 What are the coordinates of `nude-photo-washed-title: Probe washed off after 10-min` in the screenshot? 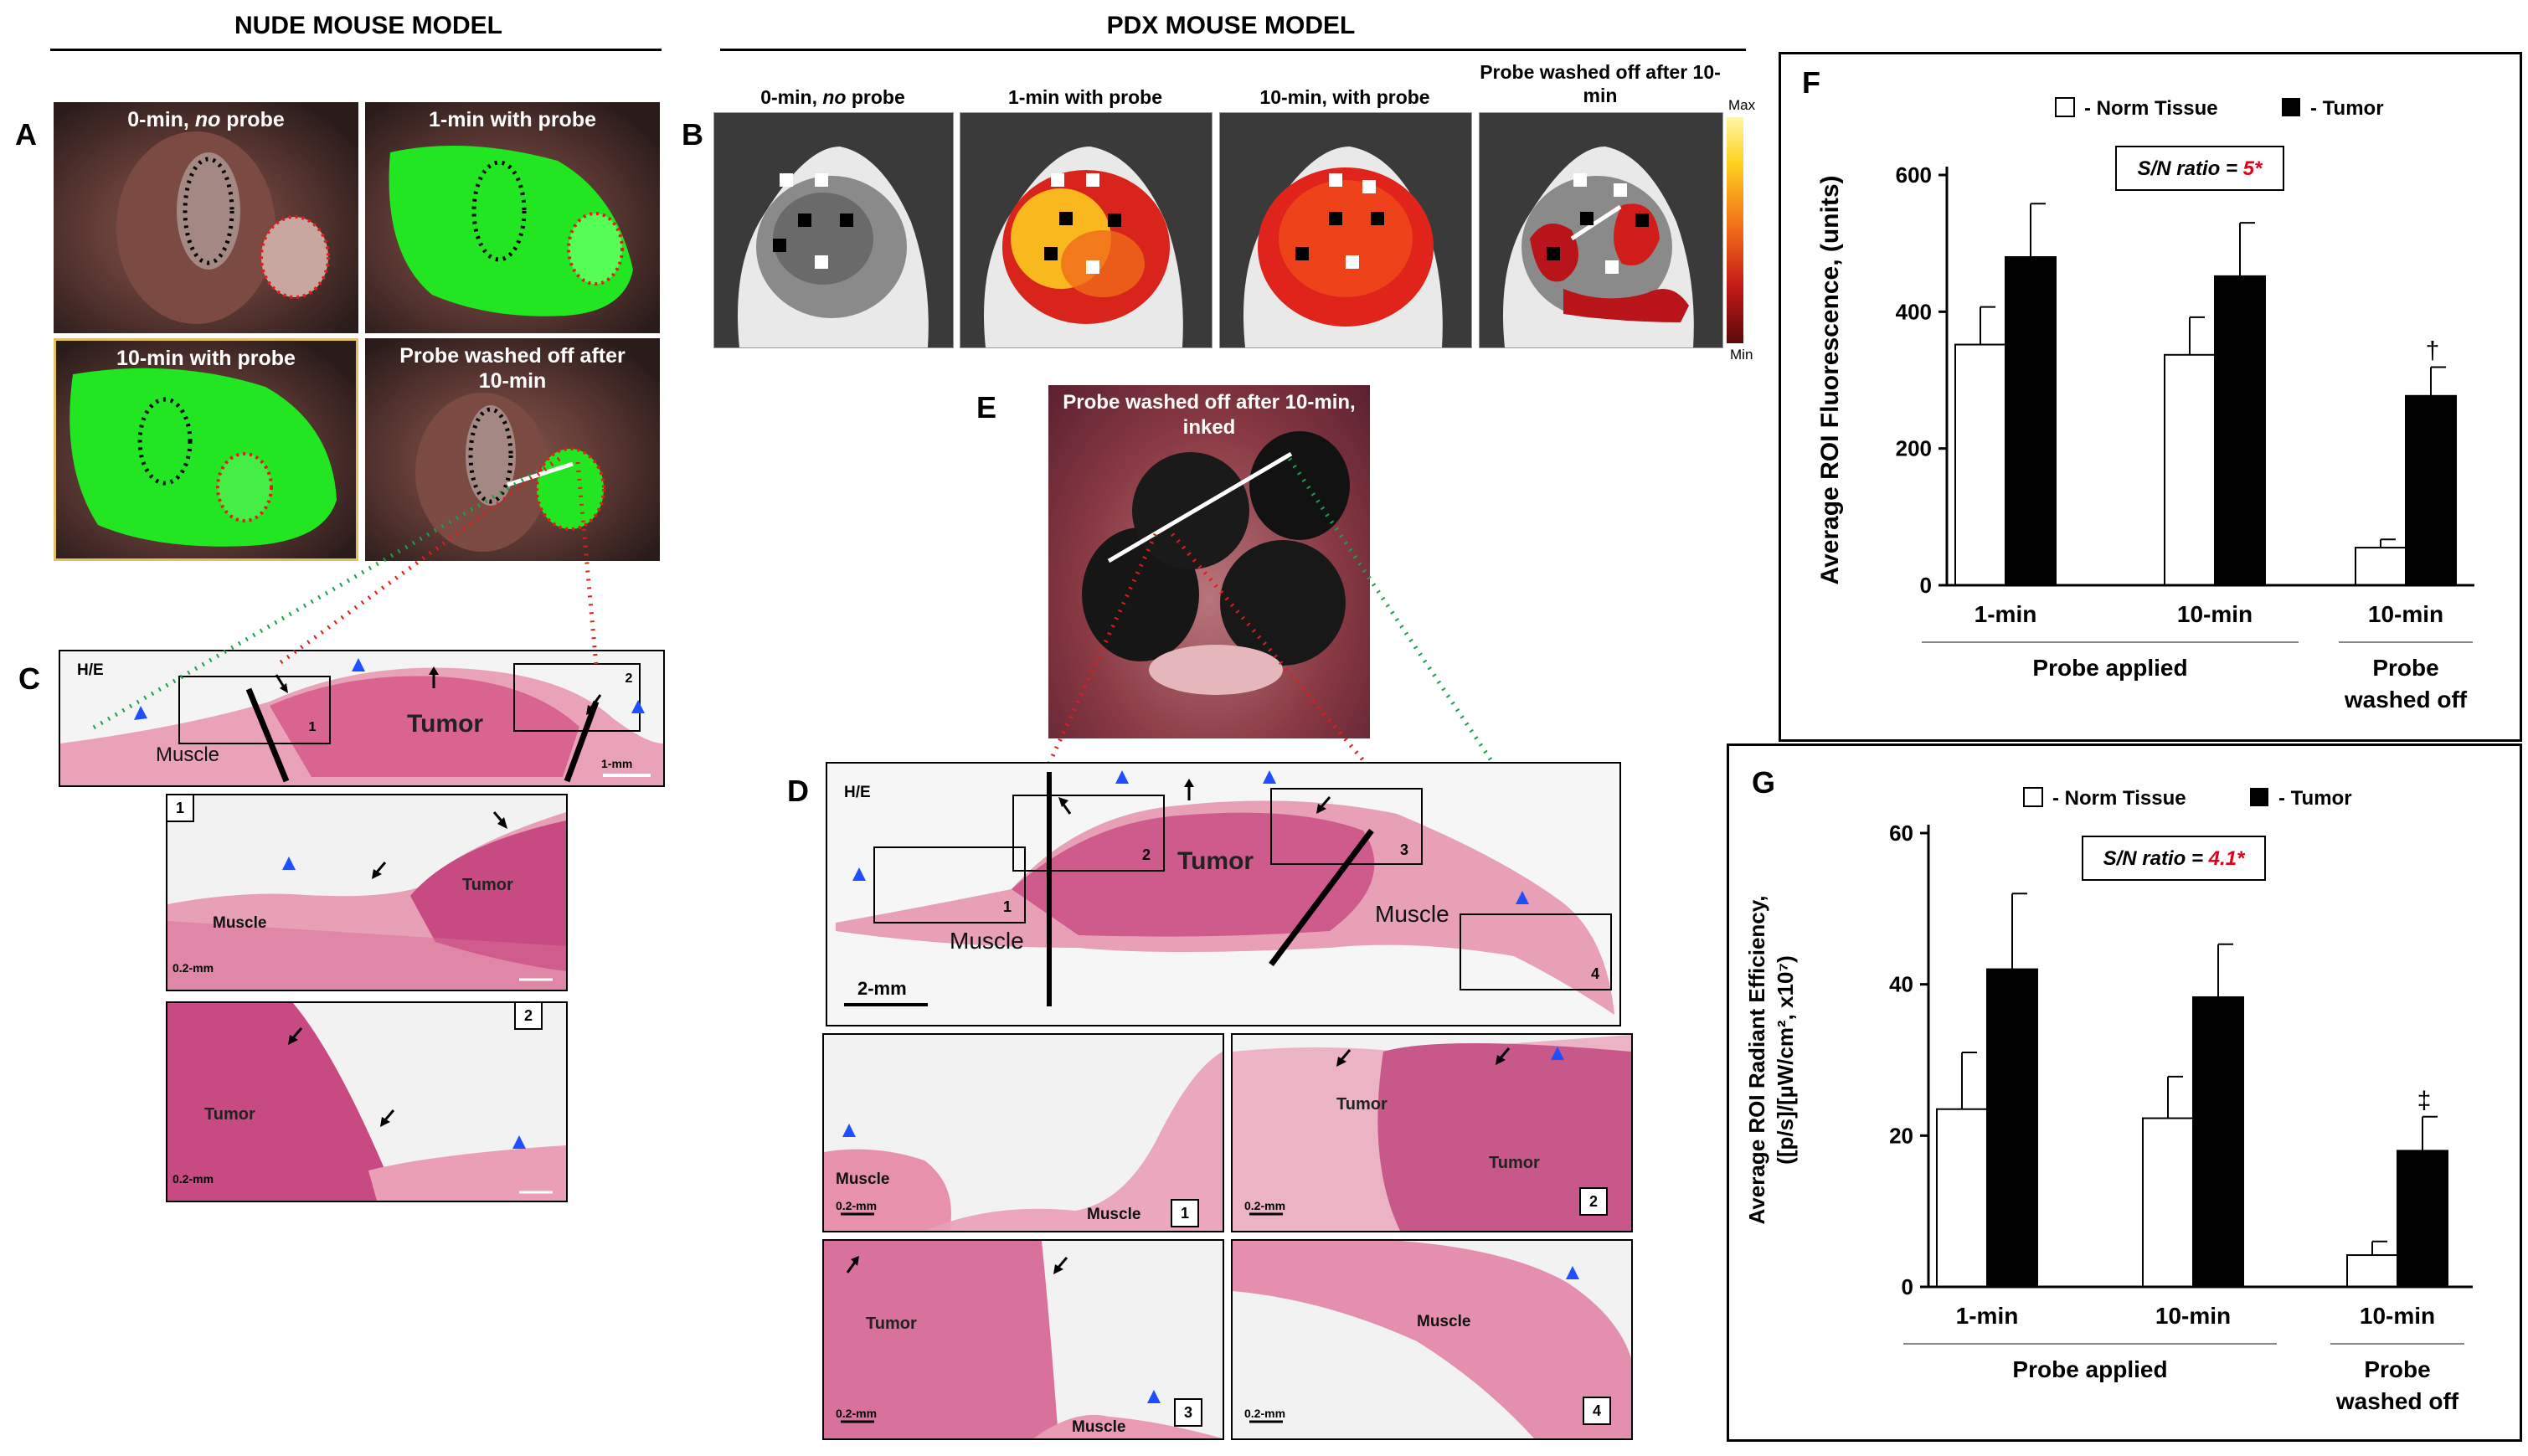 It's located at (512, 368).